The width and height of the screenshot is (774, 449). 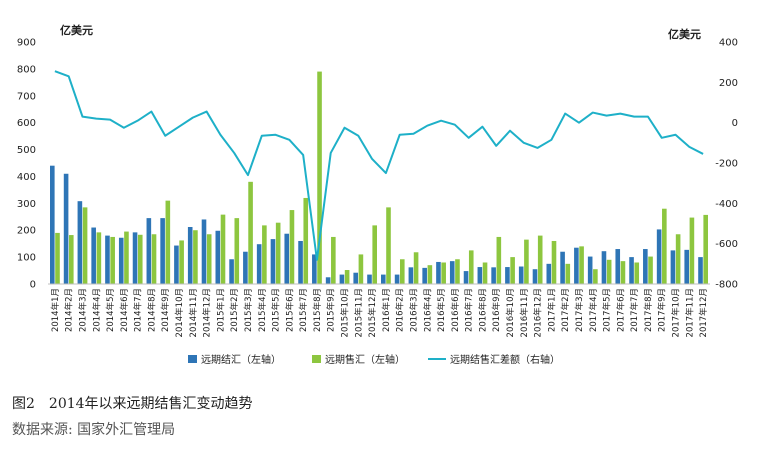 I want to click on x-tick-label: 2015年6月, so click(x=289, y=310).